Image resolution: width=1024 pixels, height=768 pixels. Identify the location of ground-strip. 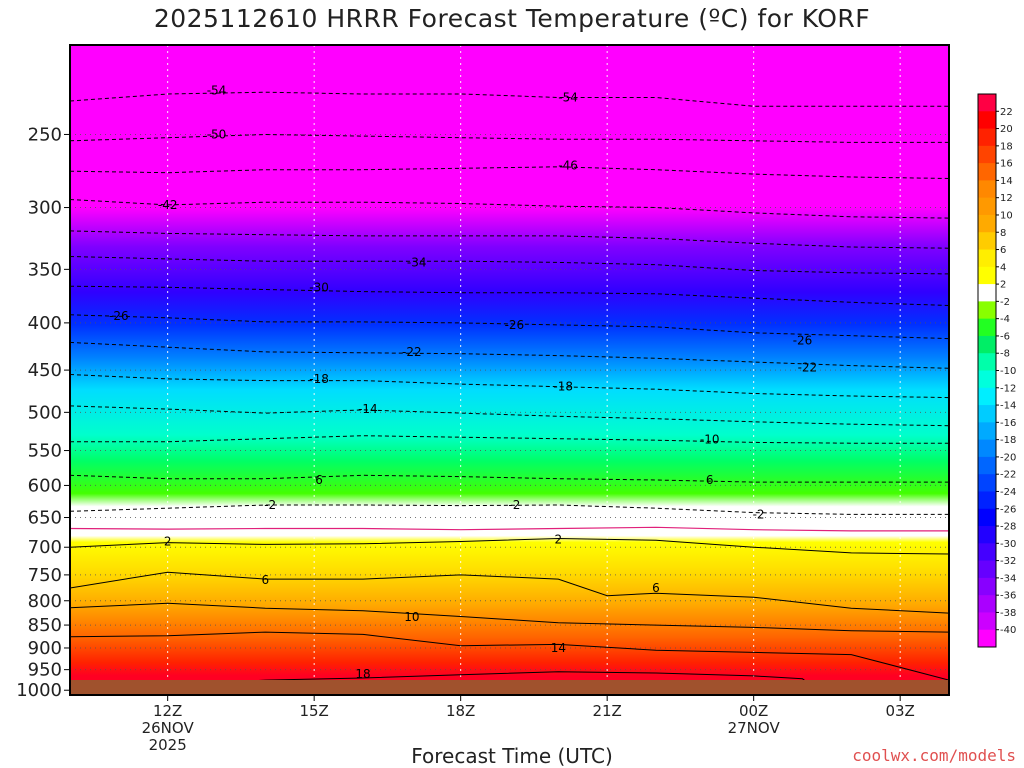
(509, 687).